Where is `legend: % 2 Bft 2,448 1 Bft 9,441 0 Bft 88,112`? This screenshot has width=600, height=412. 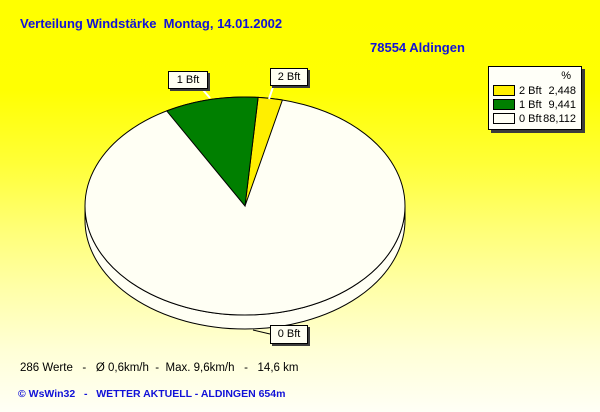
legend: % 2 Bft 2,448 1 Bft 9,441 0 Bft 88,112 is located at coordinates (535, 98).